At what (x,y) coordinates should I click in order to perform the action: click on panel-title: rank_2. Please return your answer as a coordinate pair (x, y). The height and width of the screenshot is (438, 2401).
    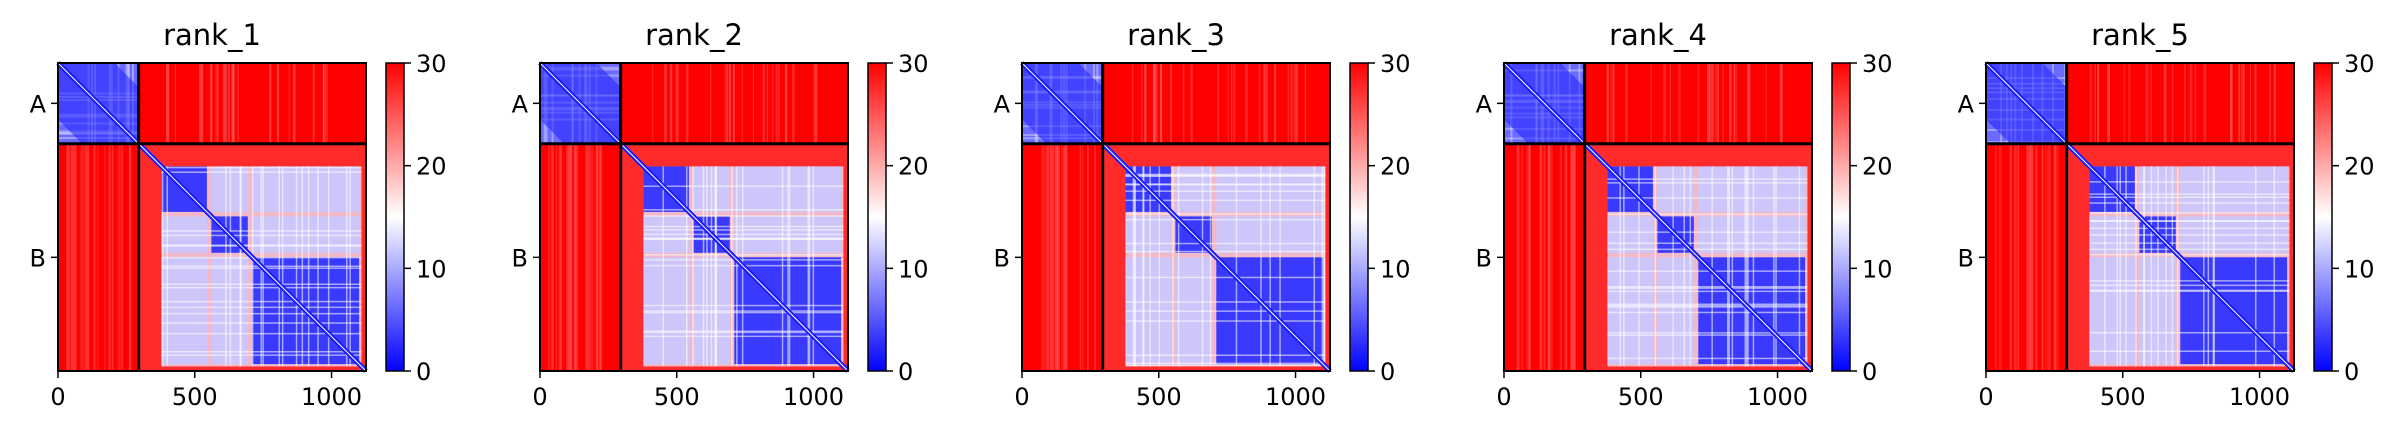
    Looking at the image, I should click on (694, 35).